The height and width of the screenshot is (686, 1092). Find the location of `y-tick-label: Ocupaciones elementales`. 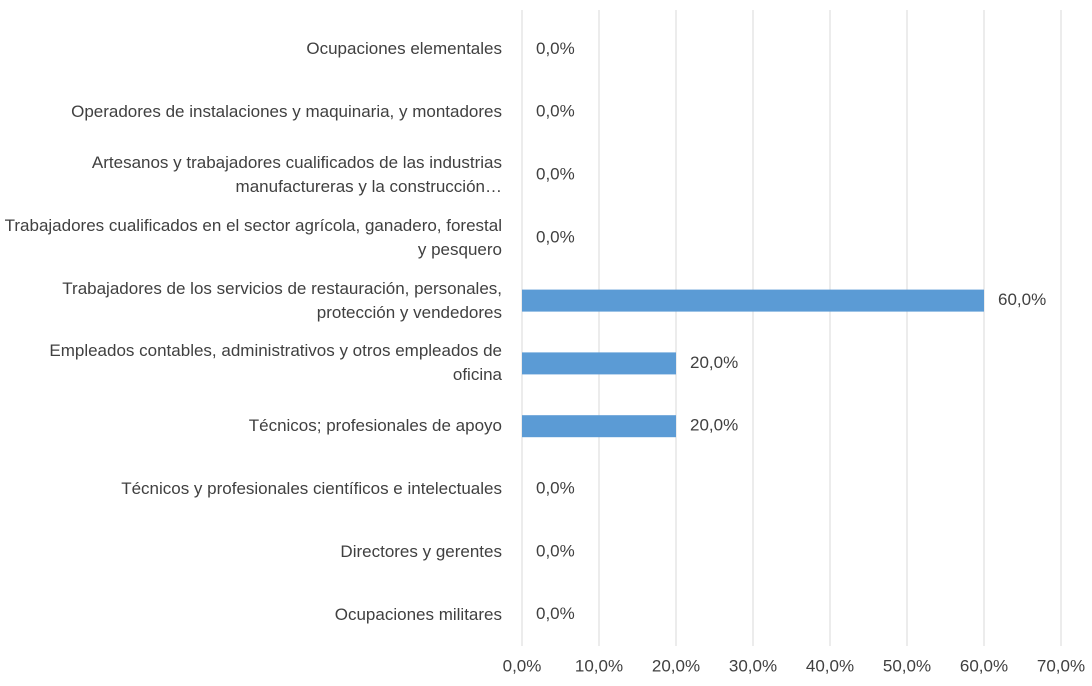

y-tick-label: Ocupaciones elementales is located at coordinates (404, 49).